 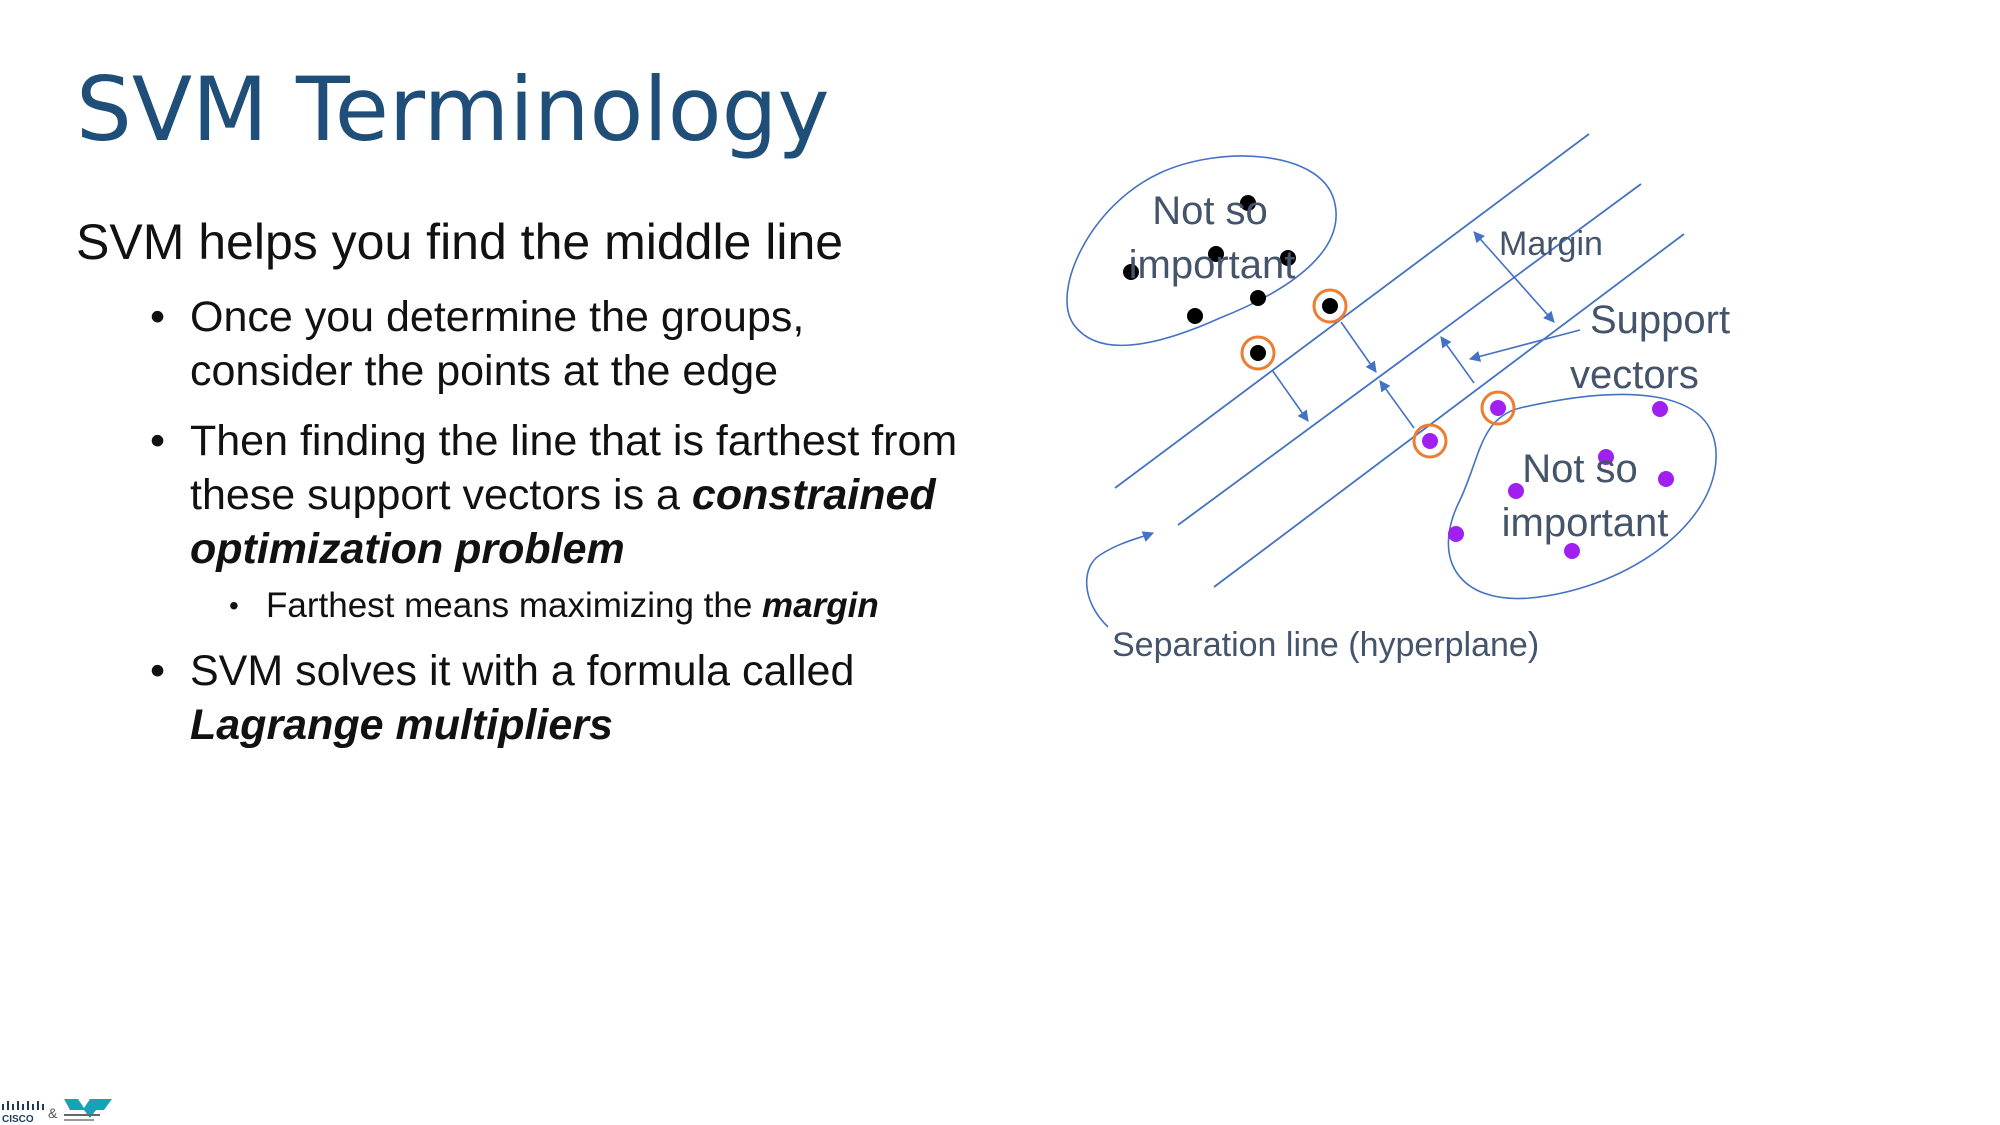 What do you see at coordinates (1660, 320) in the screenshot?
I see `support-vectors-label: Support` at bounding box center [1660, 320].